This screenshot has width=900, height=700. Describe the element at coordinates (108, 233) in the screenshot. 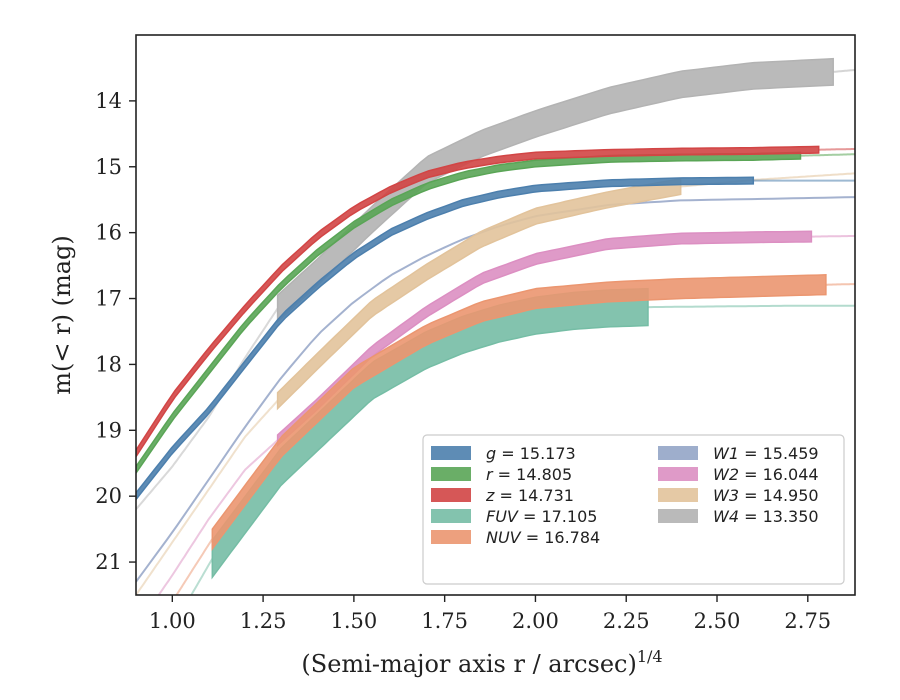

I see `y-tick-label: 16` at that location.